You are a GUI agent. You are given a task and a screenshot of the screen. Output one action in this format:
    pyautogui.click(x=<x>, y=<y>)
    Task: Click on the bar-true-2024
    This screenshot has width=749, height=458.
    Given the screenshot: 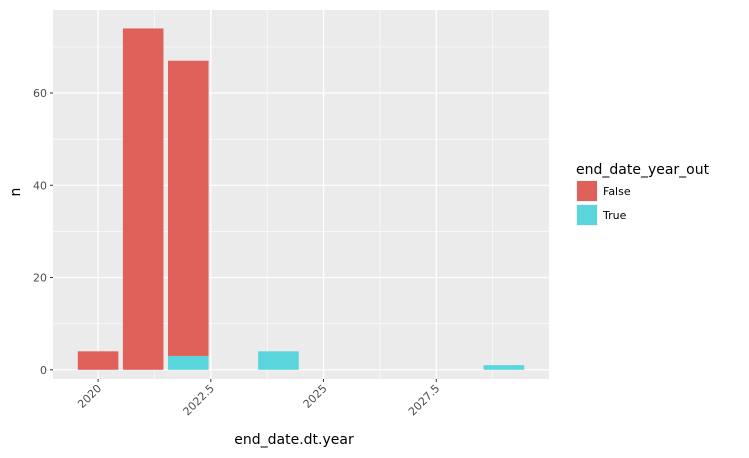 What is the action you would take?
    pyautogui.click(x=278, y=360)
    